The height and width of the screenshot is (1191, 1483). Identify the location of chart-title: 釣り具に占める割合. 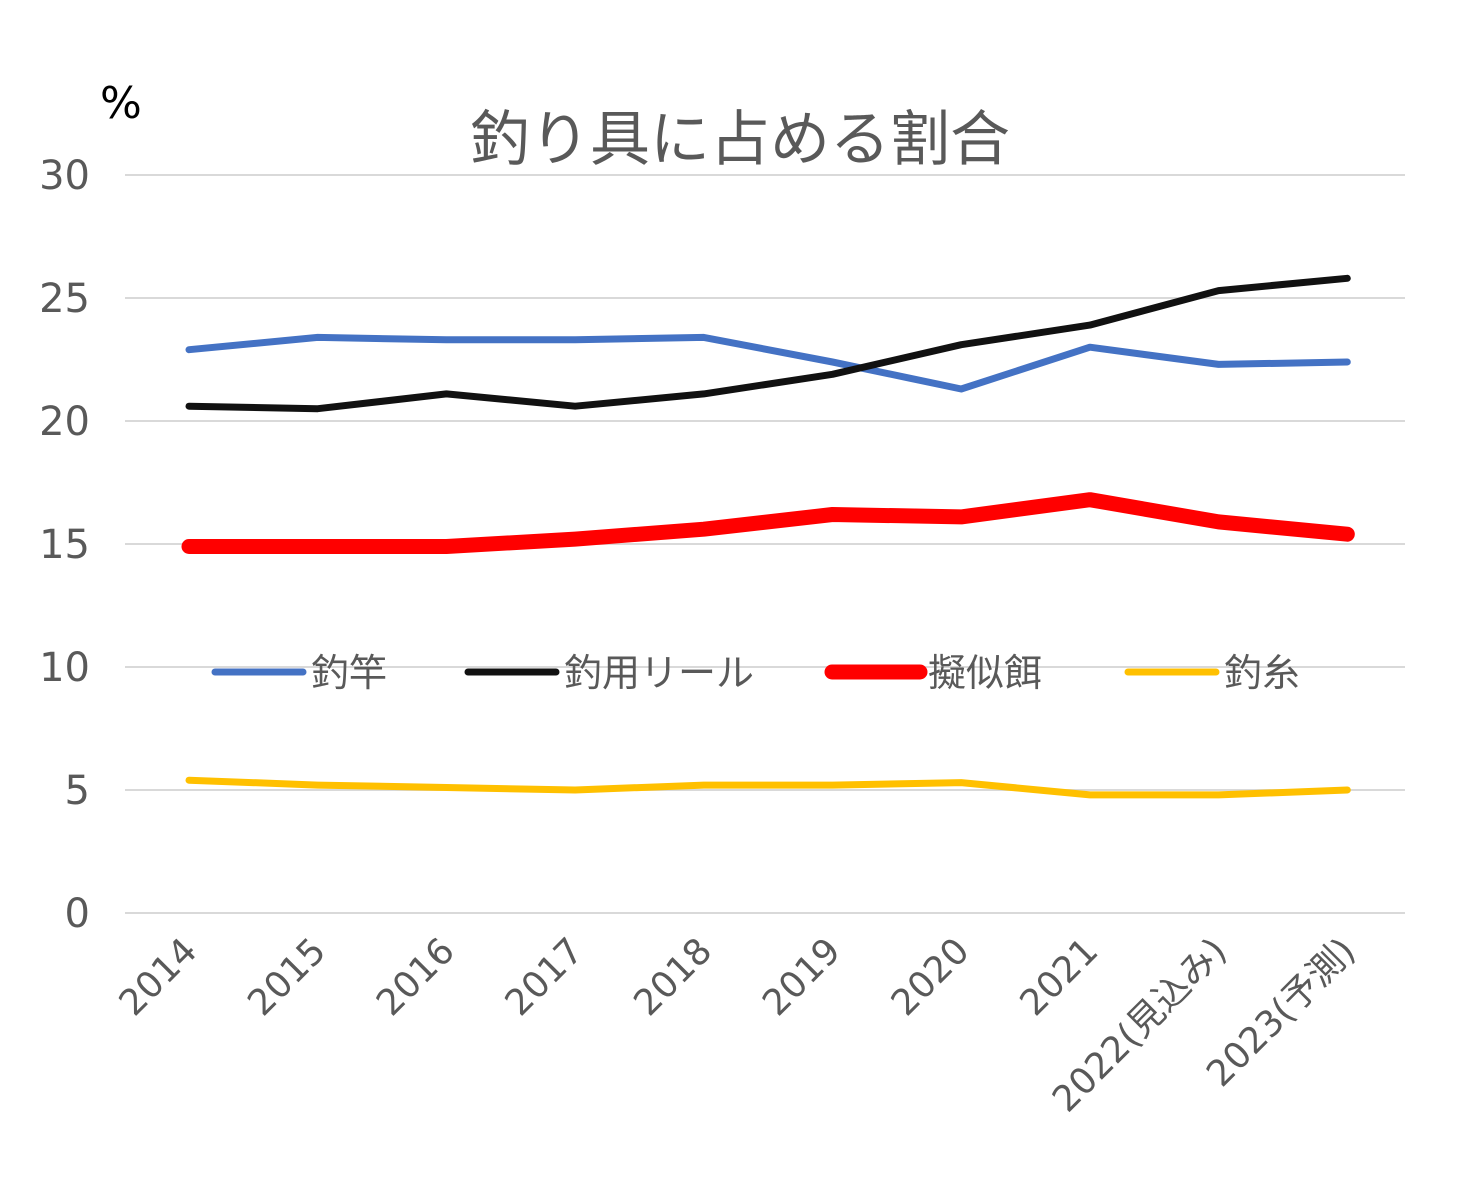
(740, 140).